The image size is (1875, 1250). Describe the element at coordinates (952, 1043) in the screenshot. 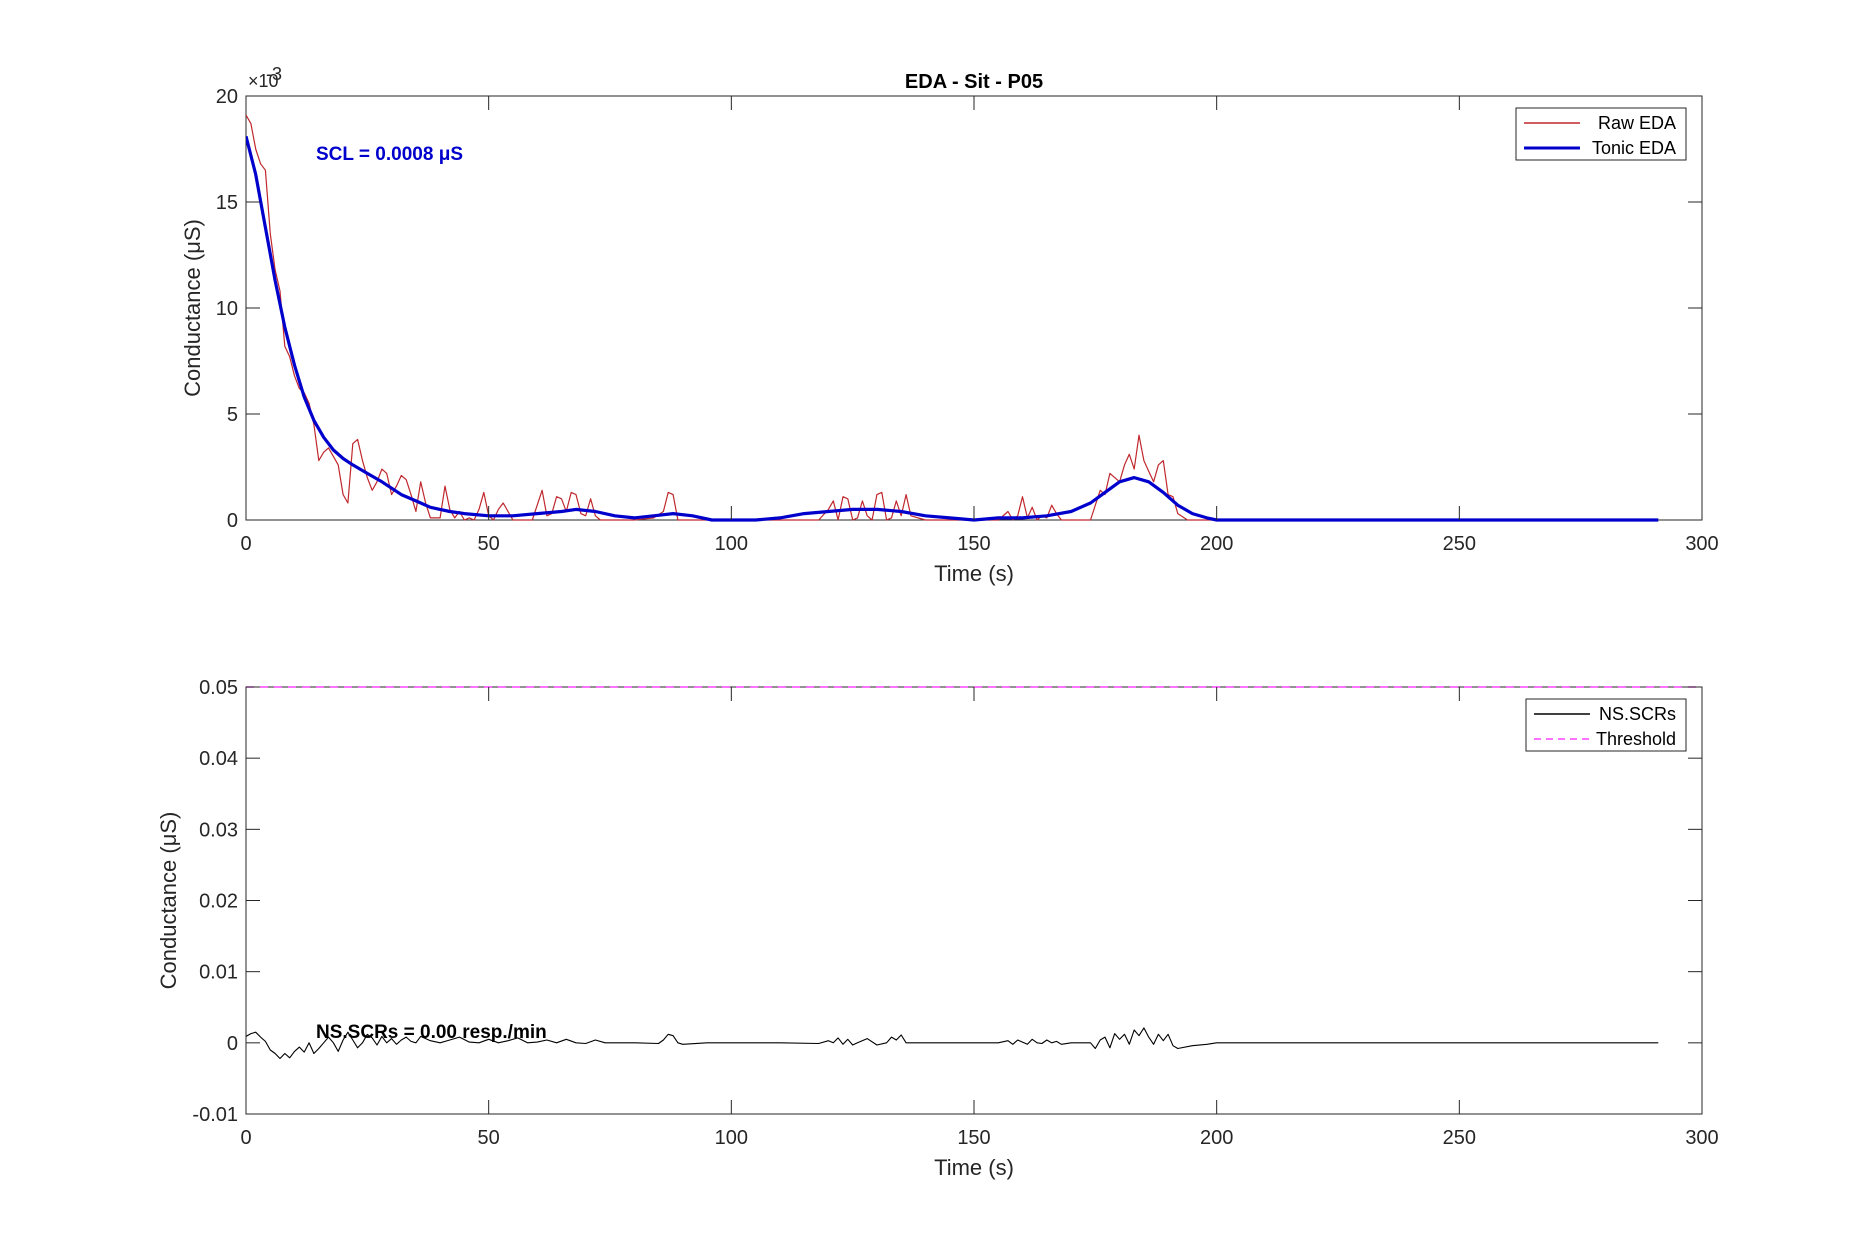

I see `series-line-ns-scrs` at that location.